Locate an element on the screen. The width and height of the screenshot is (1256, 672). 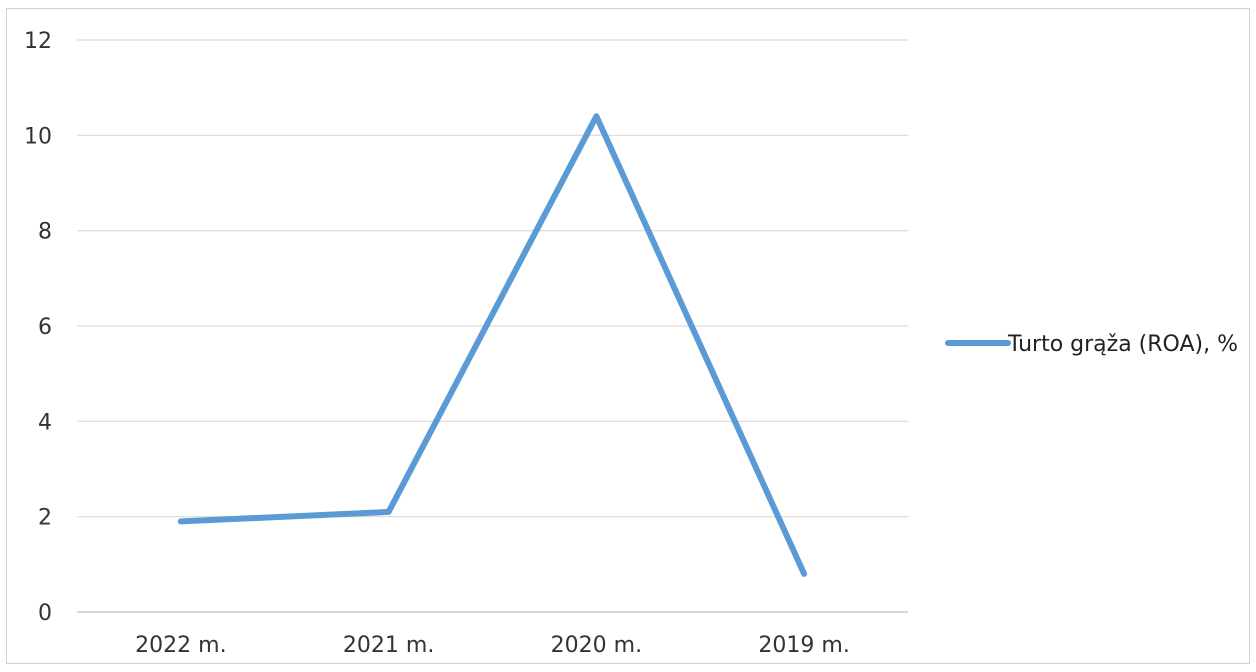
x-axis-ticks: 2022 m. 2021 m. 2020 m. 2019 m. is located at coordinates (492, 645).